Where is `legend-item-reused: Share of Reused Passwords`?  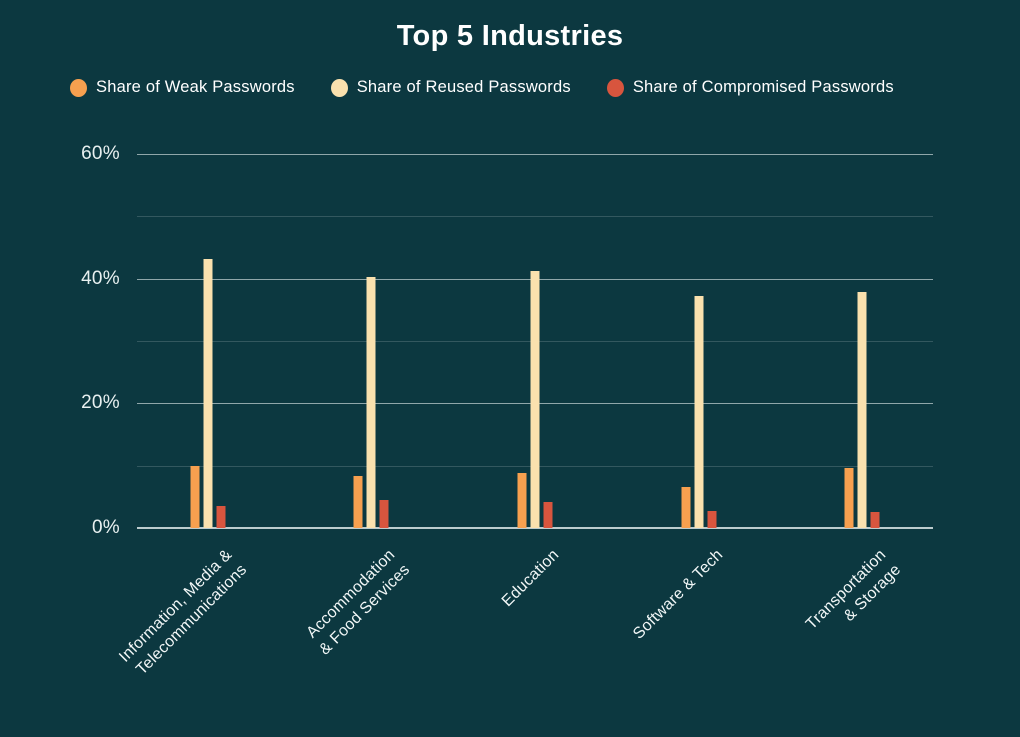 legend-item-reused: Share of Reused Passwords is located at coordinates (450, 87).